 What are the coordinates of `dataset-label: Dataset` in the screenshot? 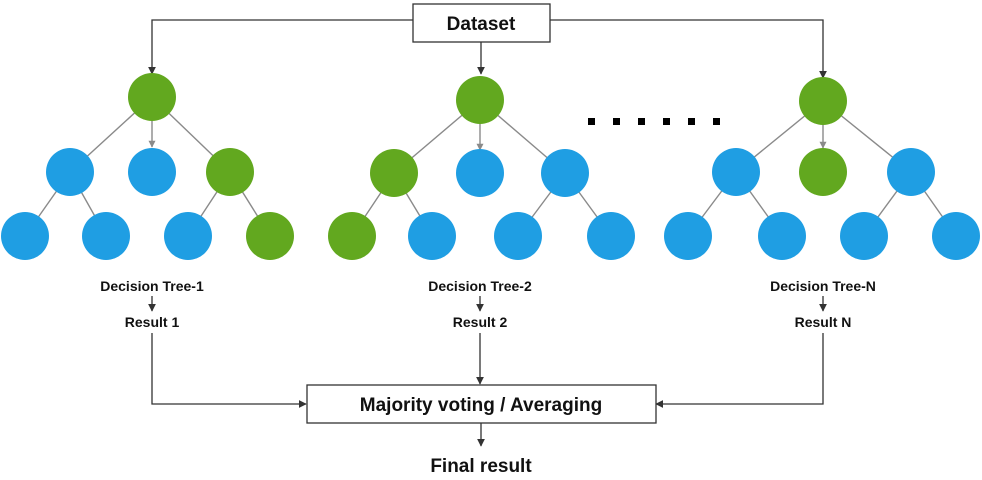 It's located at (481, 24).